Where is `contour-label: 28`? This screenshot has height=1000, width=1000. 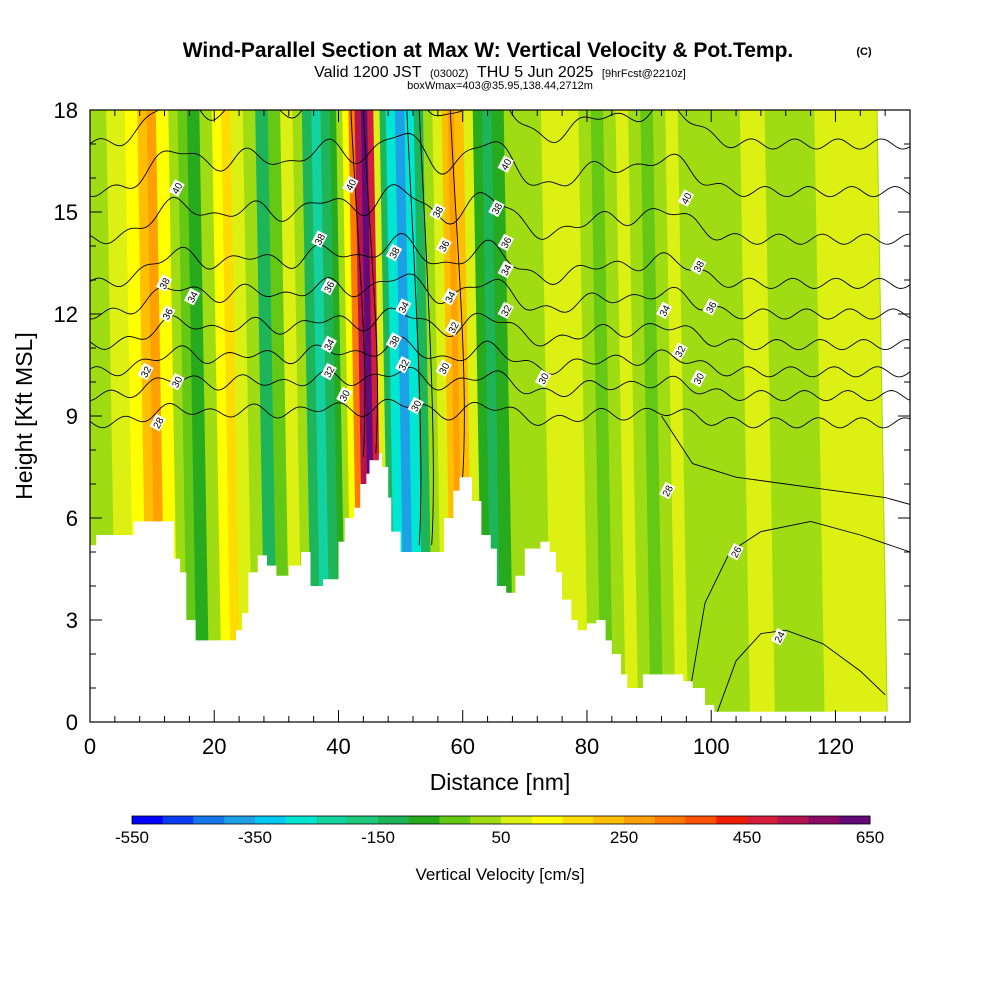
contour-label: 28 is located at coordinates (667, 490).